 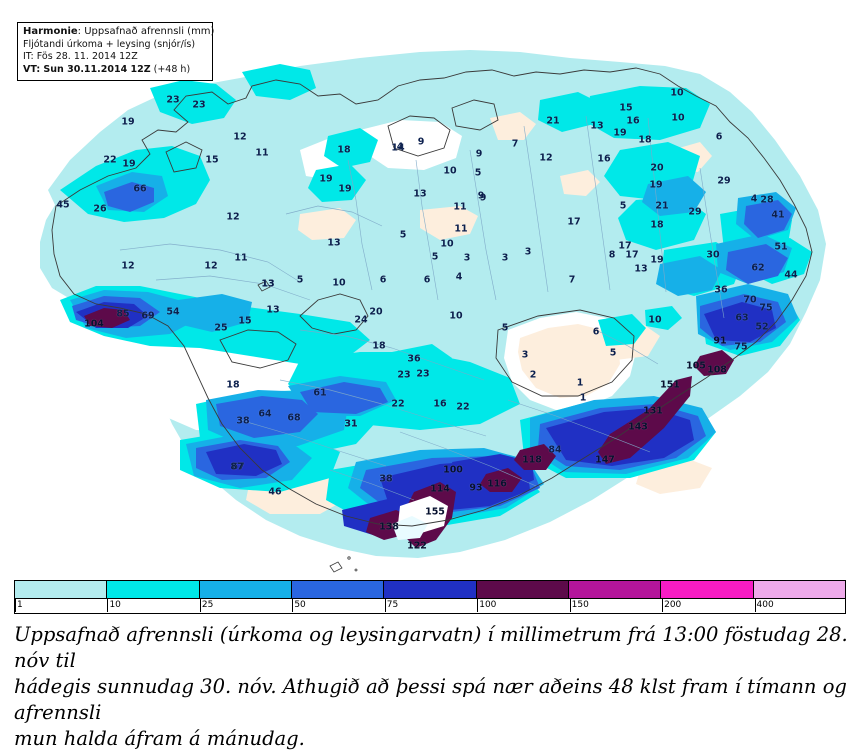 What do you see at coordinates (440, 489) in the screenshot?
I see `map-value-label: 114` at bounding box center [440, 489].